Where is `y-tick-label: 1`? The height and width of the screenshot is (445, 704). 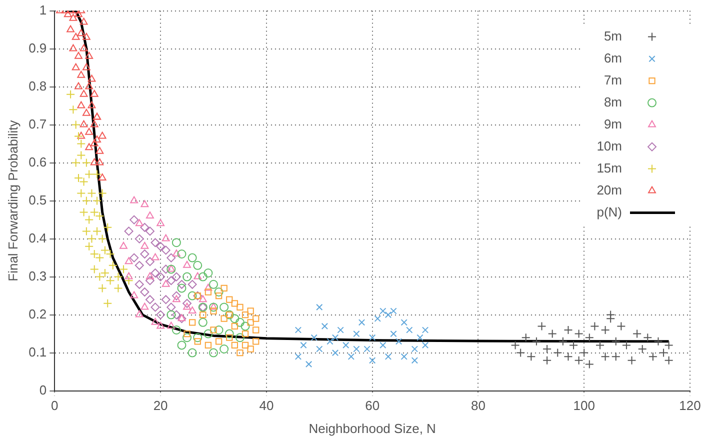
y-tick-label: 1 is located at coordinates (43, 10).